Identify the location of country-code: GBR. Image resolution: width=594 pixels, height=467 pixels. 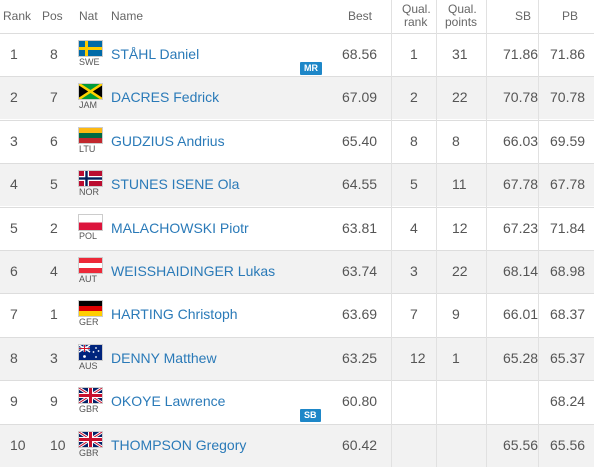
(89, 409).